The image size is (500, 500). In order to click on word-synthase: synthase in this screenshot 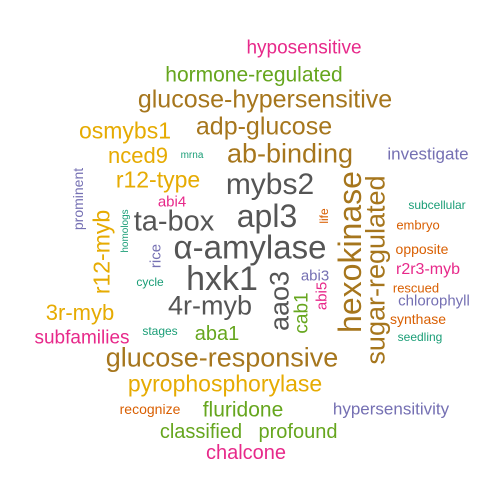, I will do `click(418, 319)`.